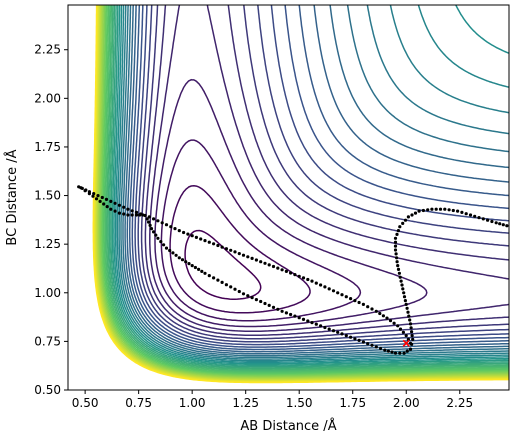 This screenshot has height=438, width=513. Describe the element at coordinates (47, 196) in the screenshot. I see `y-tick-label: 1.50` at that location.